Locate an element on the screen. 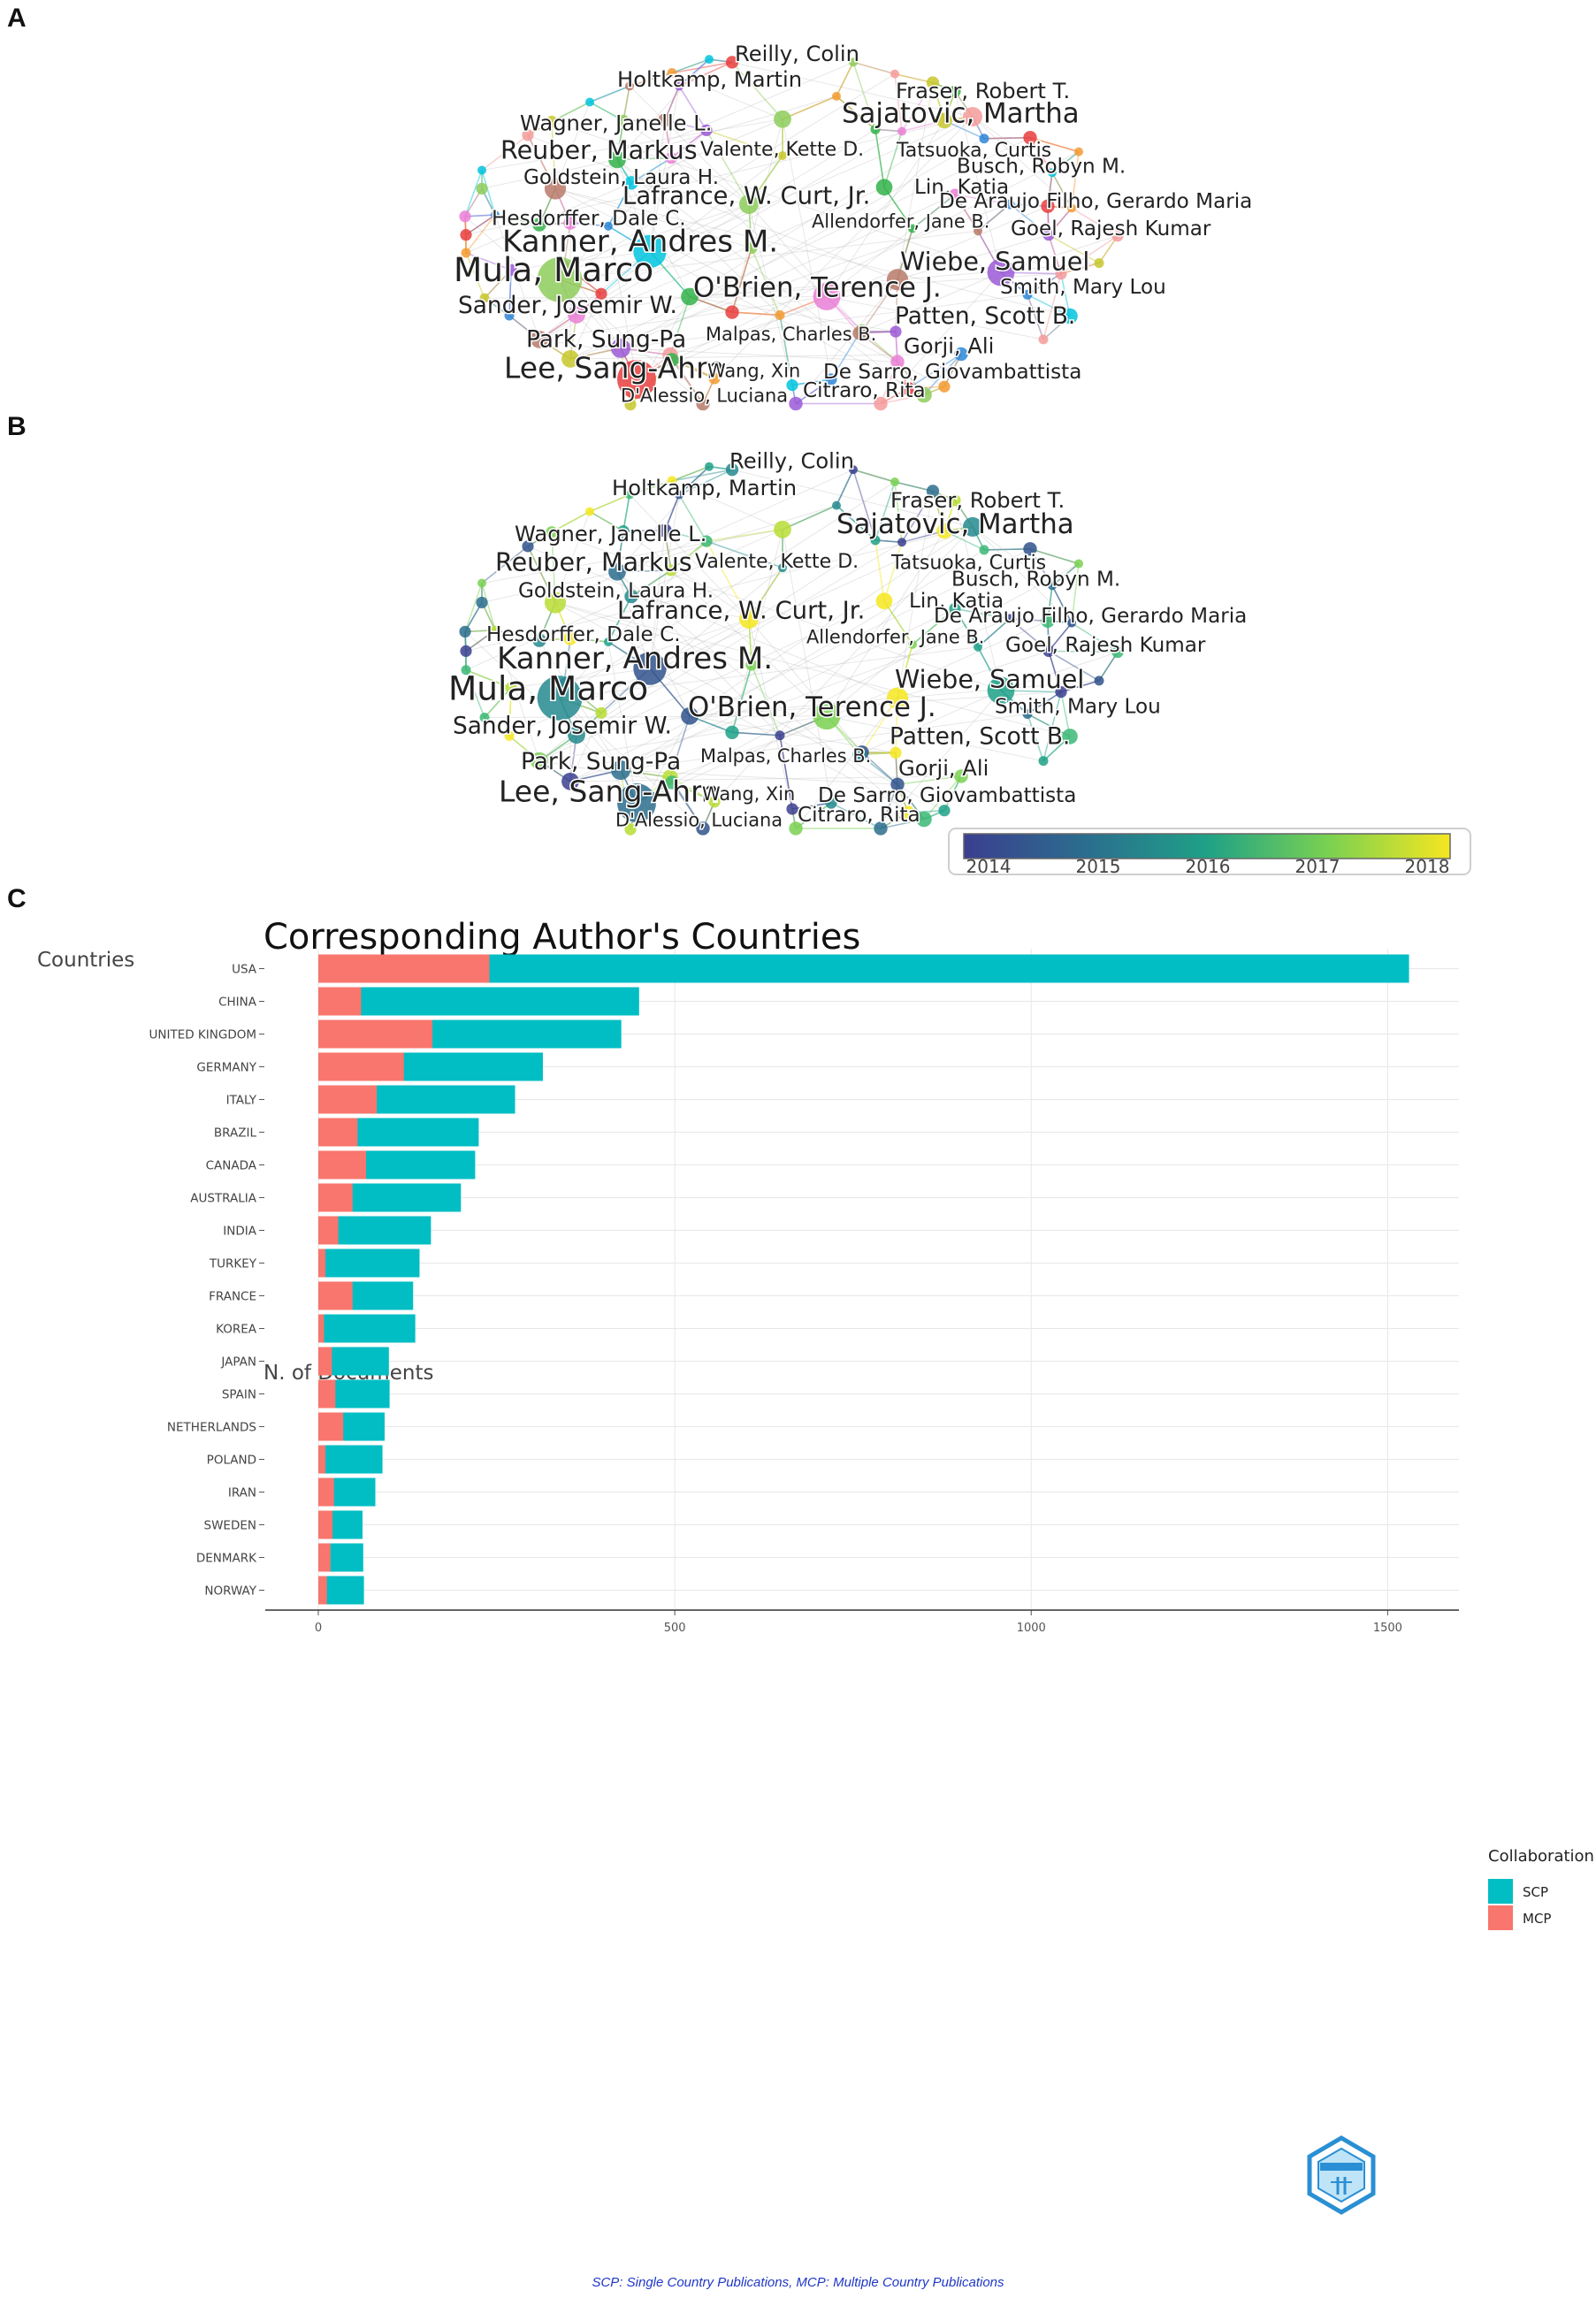 The width and height of the screenshot is (1596, 2298). y-tick-label: TURKEY is located at coordinates (233, 1264).